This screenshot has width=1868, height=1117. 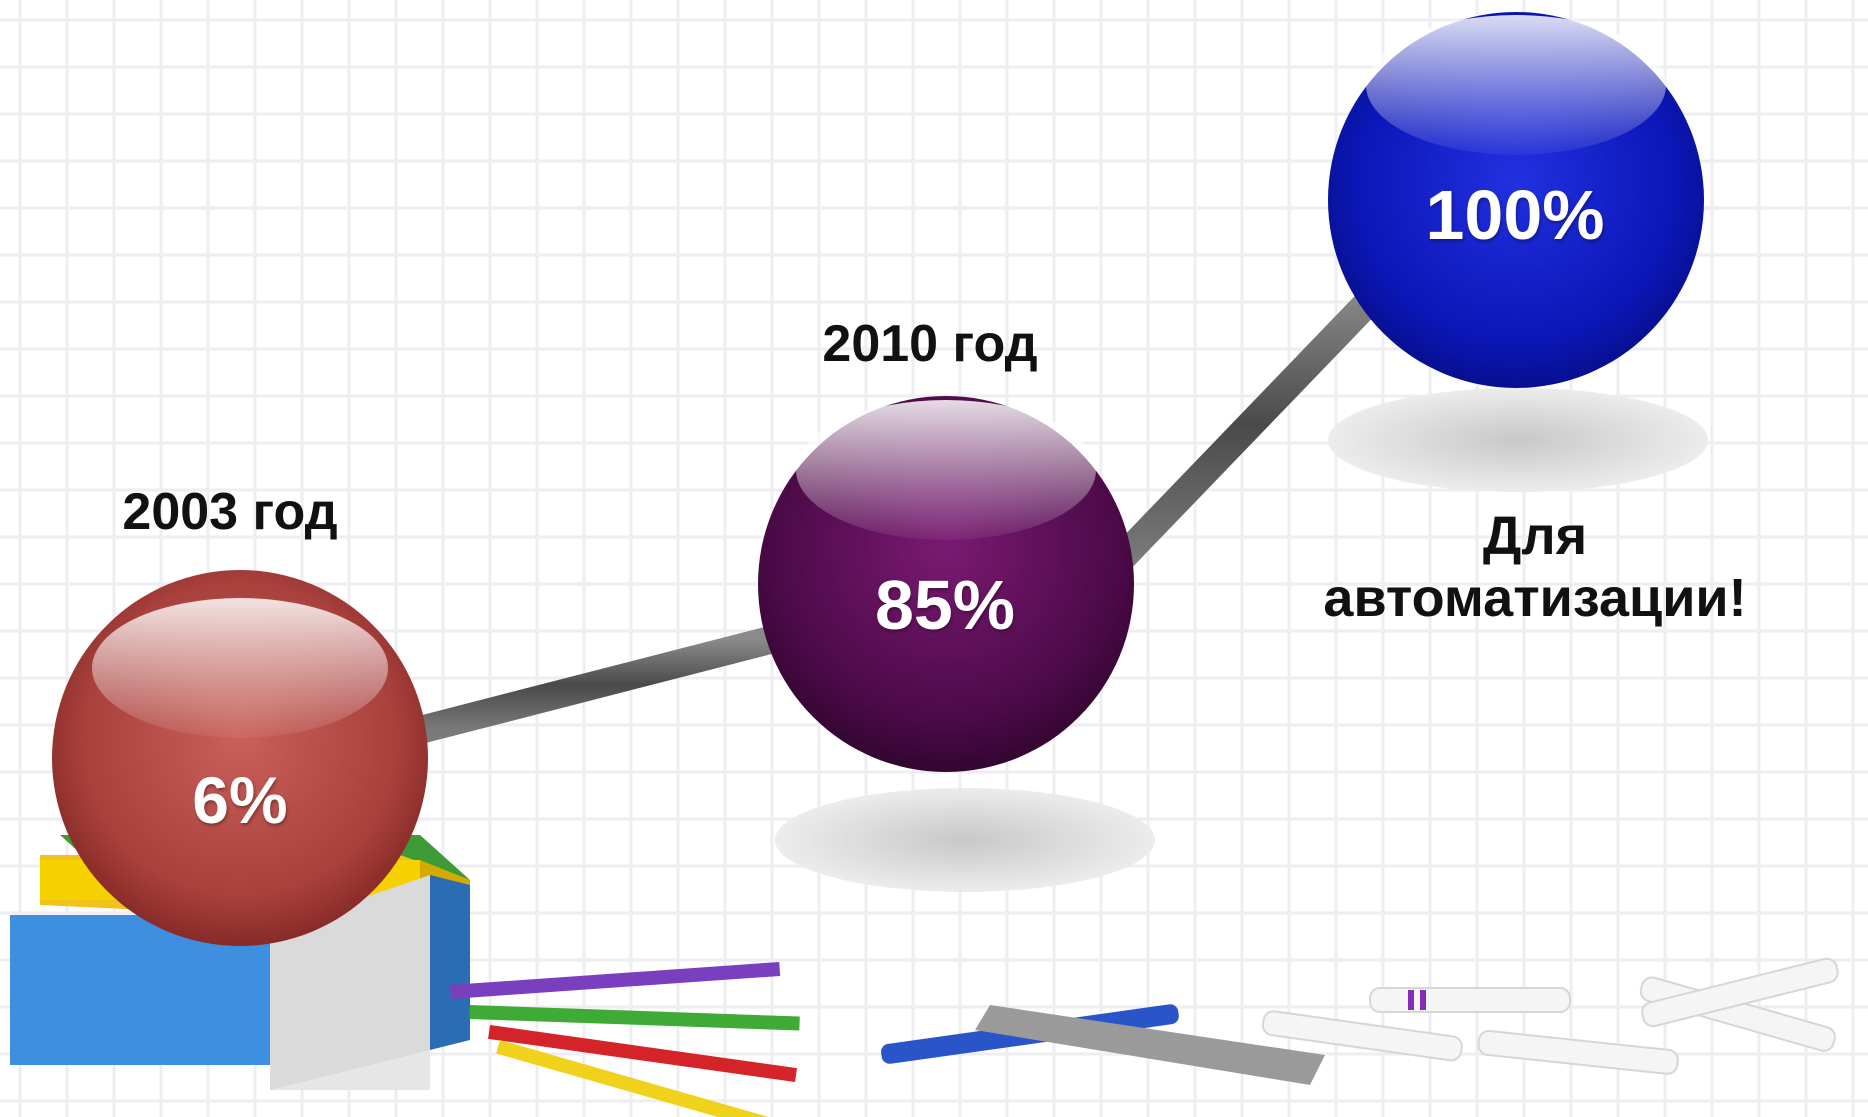 What do you see at coordinates (240, 758) in the screenshot?
I see `ball-2003` at bounding box center [240, 758].